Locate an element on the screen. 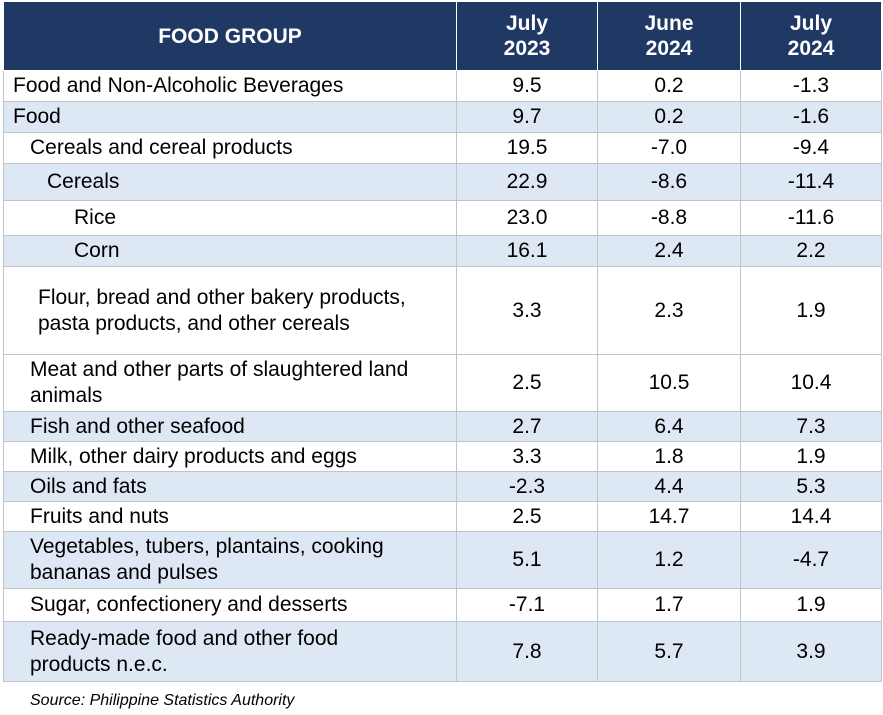 The height and width of the screenshot is (715, 883). table-header-row: FOOD GROUP July 2023 June 2024 July 2024 is located at coordinates (442, 36).